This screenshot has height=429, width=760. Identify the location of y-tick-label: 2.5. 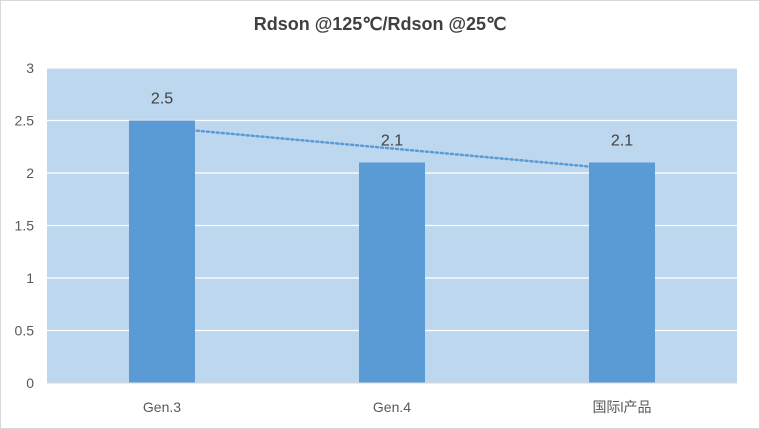
(25, 121).